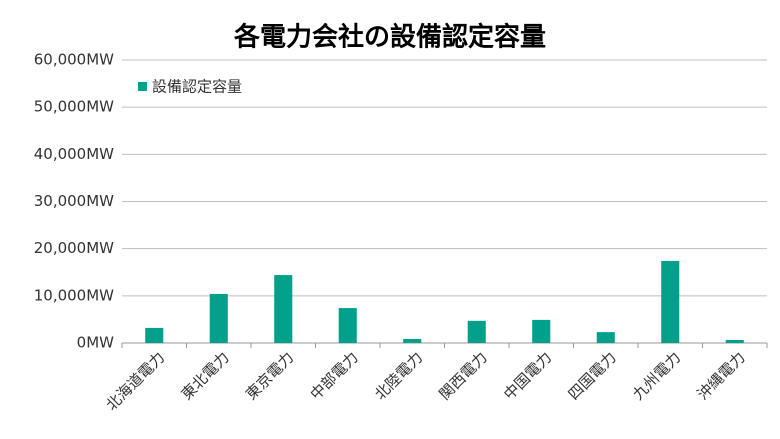 Image resolution: width=780 pixels, height=439 pixels. I want to click on x-tick-label: 中部電力, so click(334, 375).